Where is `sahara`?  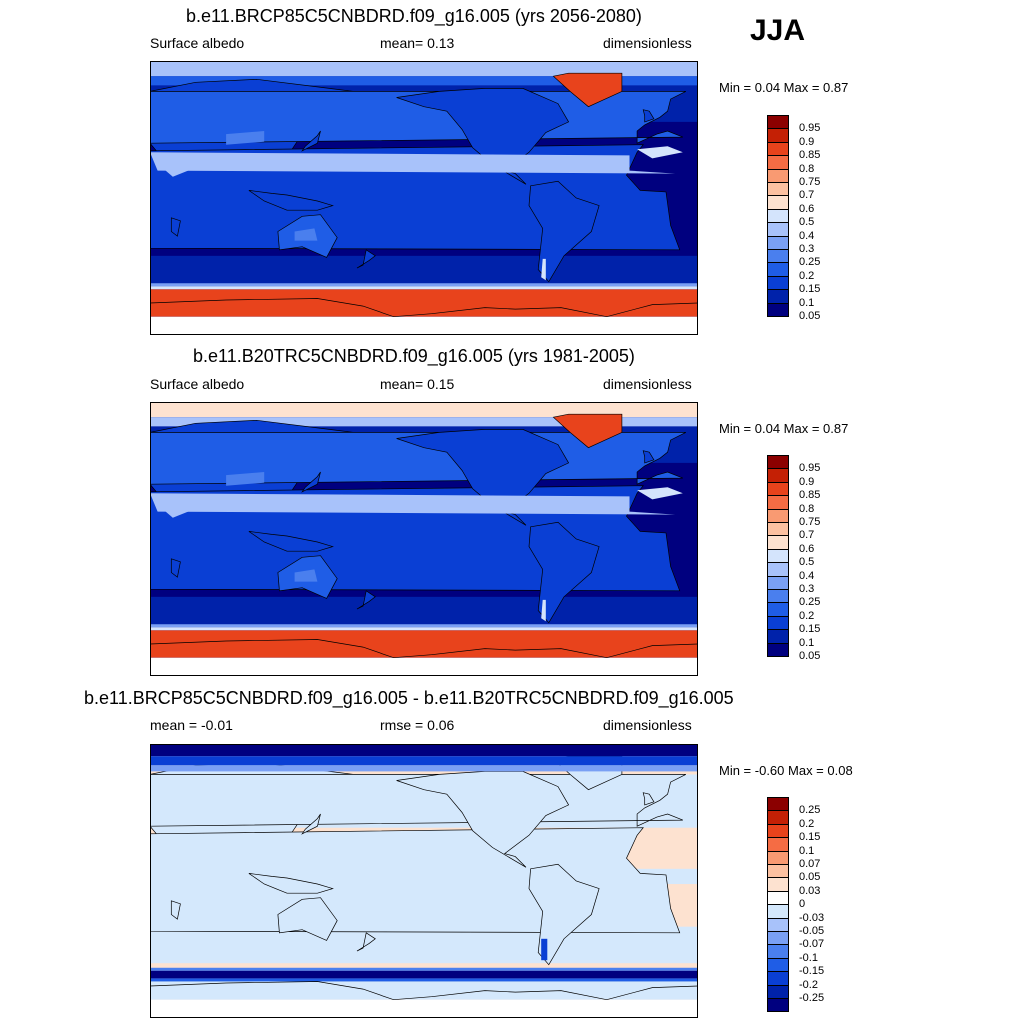
sahara is located at coordinates (413, 504).